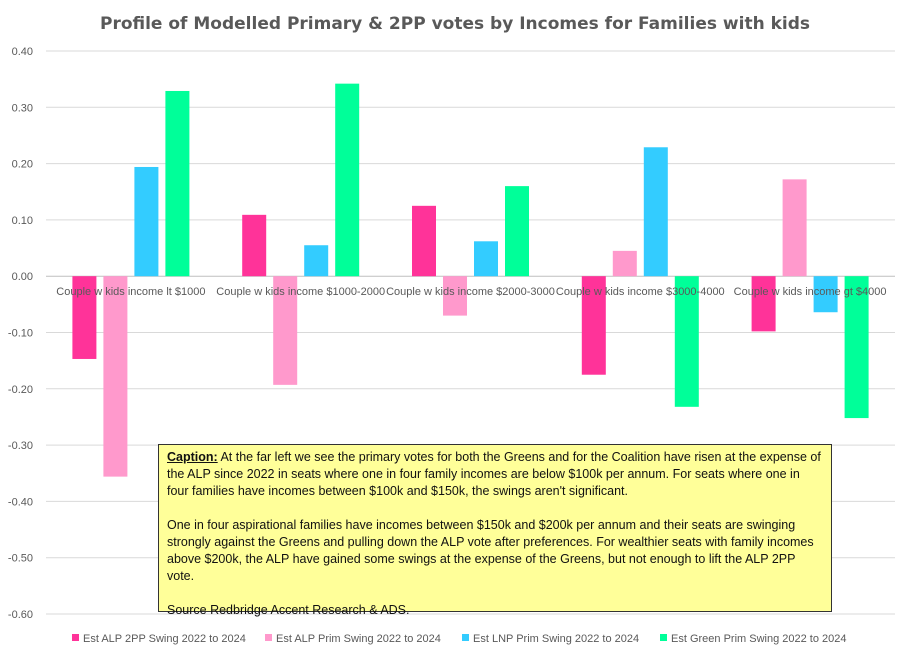 This screenshot has width=910, height=660. I want to click on legend-label: Est ALP Prim Swing 2022 to 2024, so click(358, 639).